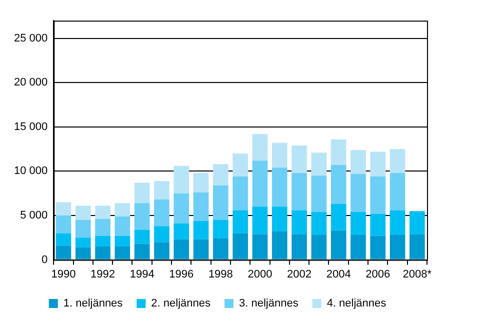 This screenshot has height=327, width=495. Describe the element at coordinates (34, 216) in the screenshot. I see `y-tick-label: 5 000` at that location.